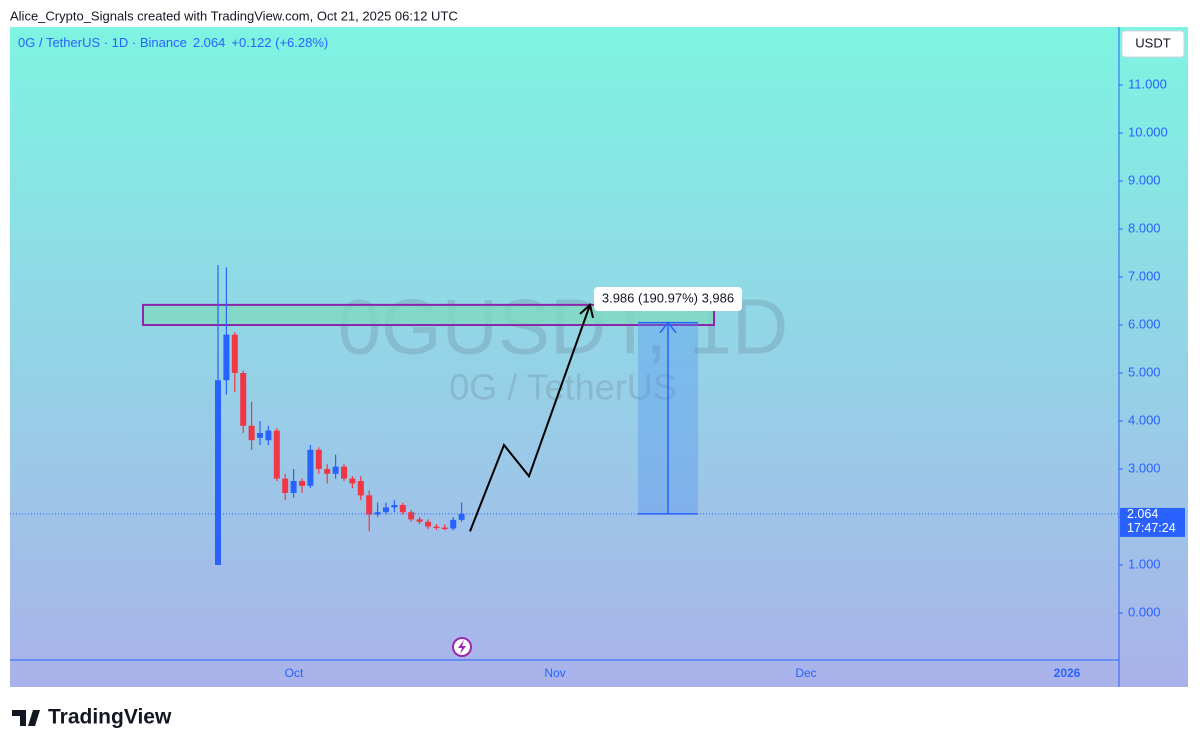 This screenshot has width=1200, height=747. I want to click on legend-price: 2.064, so click(209, 42).